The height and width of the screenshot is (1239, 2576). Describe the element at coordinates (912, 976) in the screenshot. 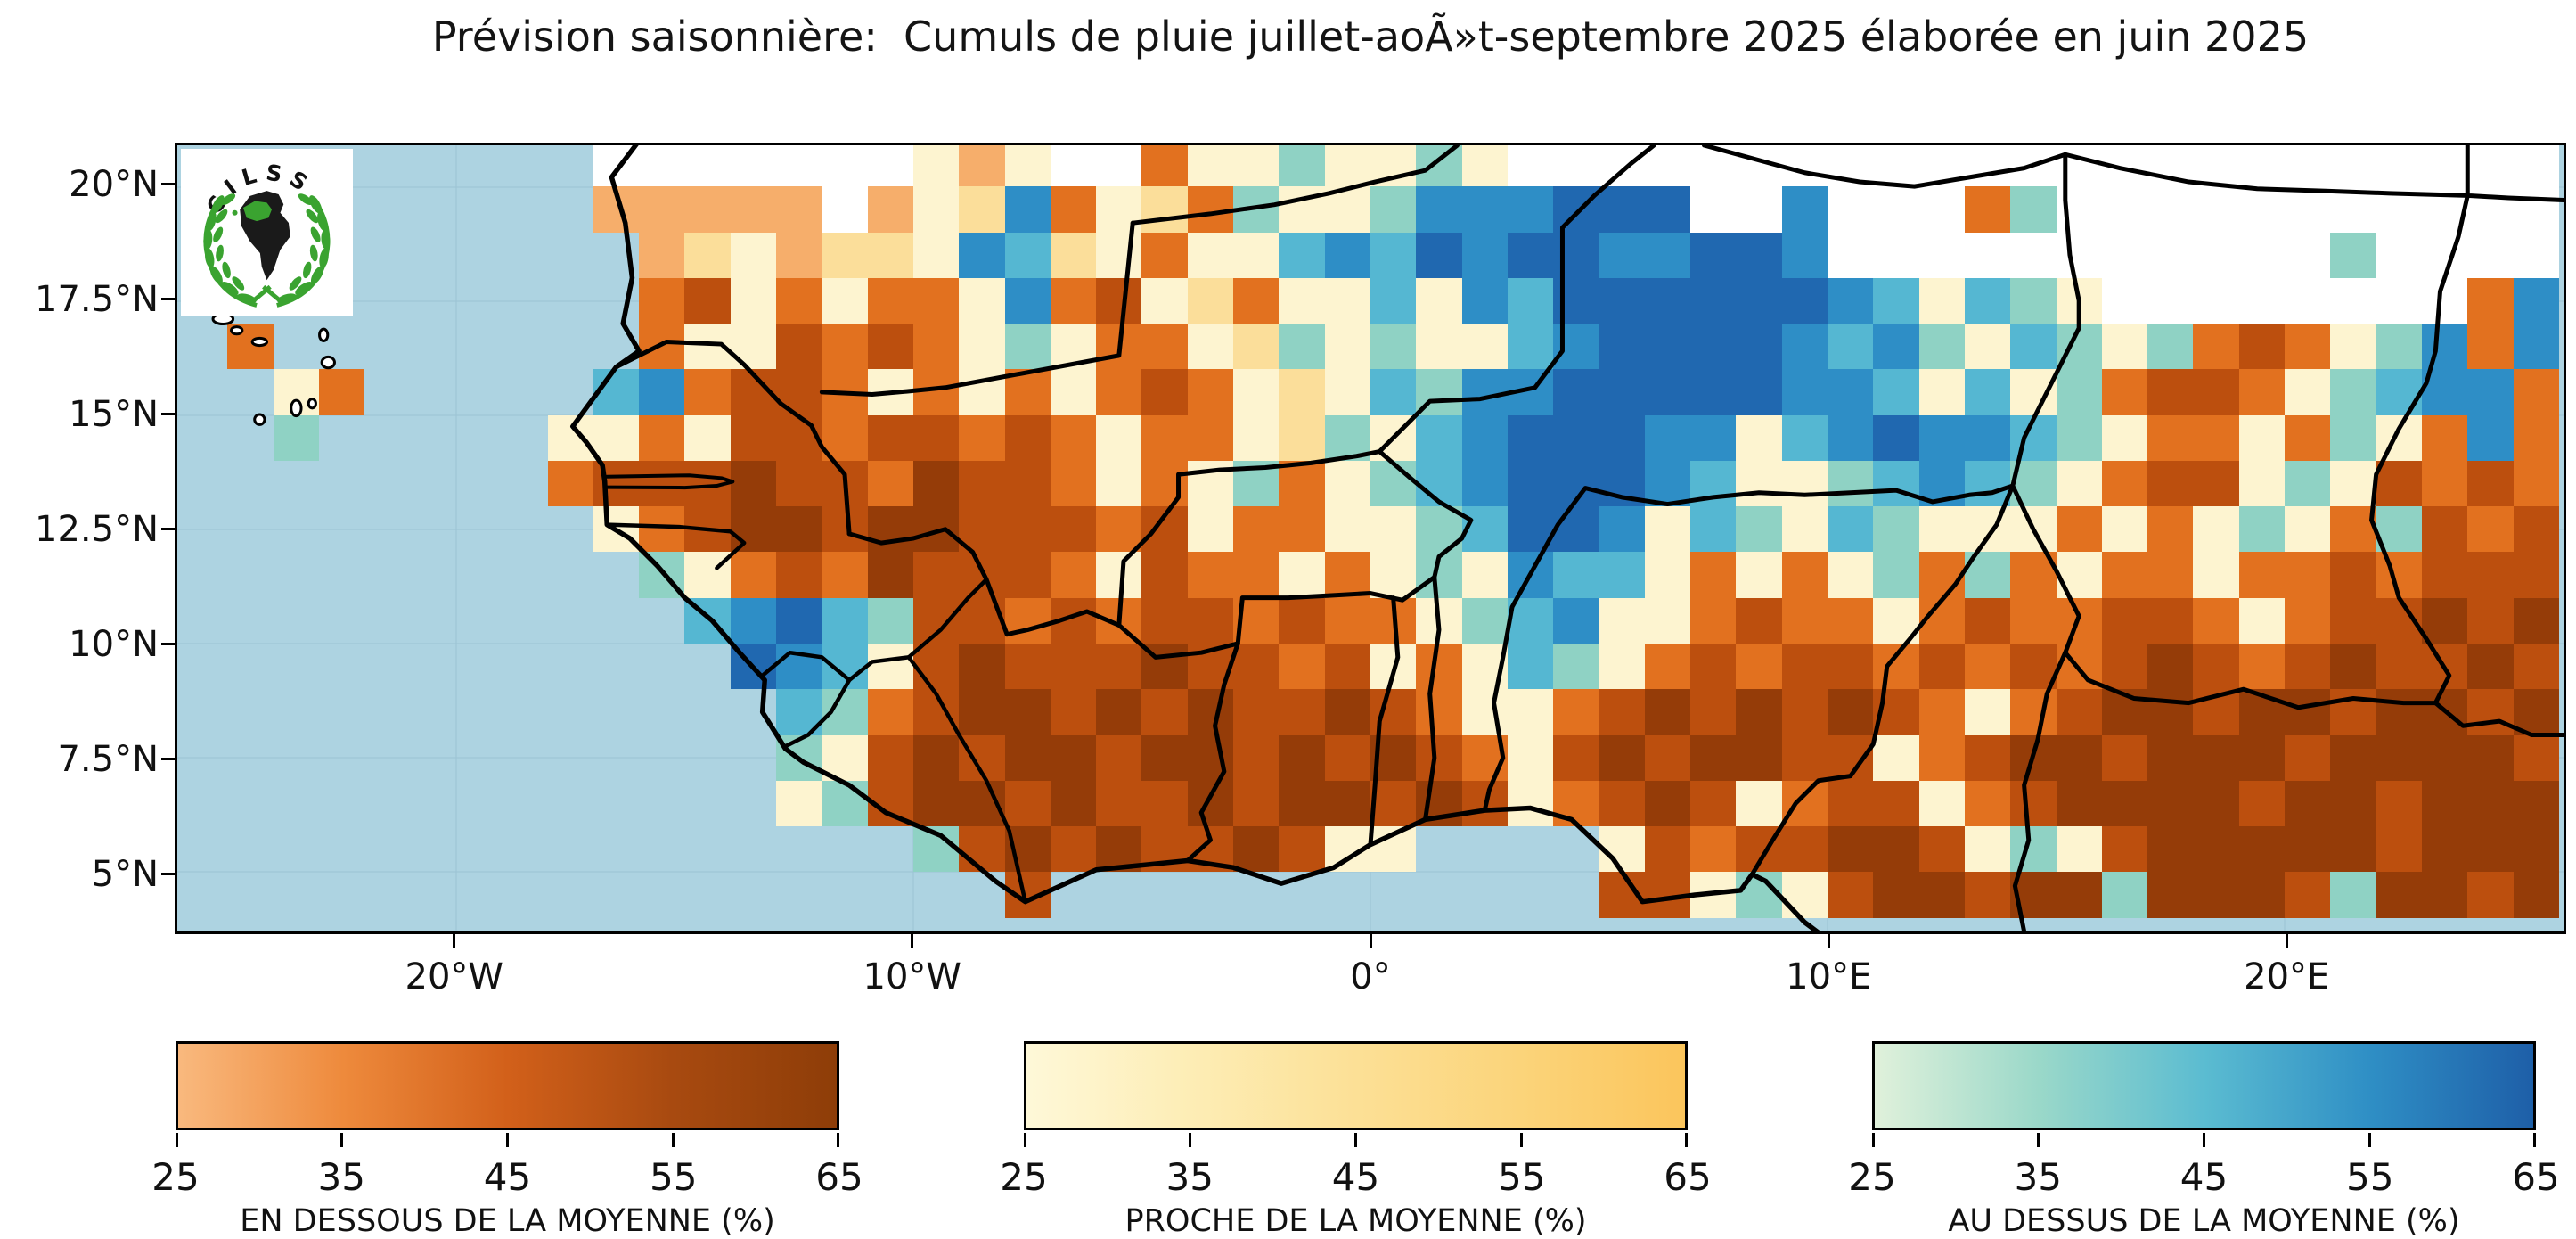

I see `x-tick-label: 10°W` at that location.